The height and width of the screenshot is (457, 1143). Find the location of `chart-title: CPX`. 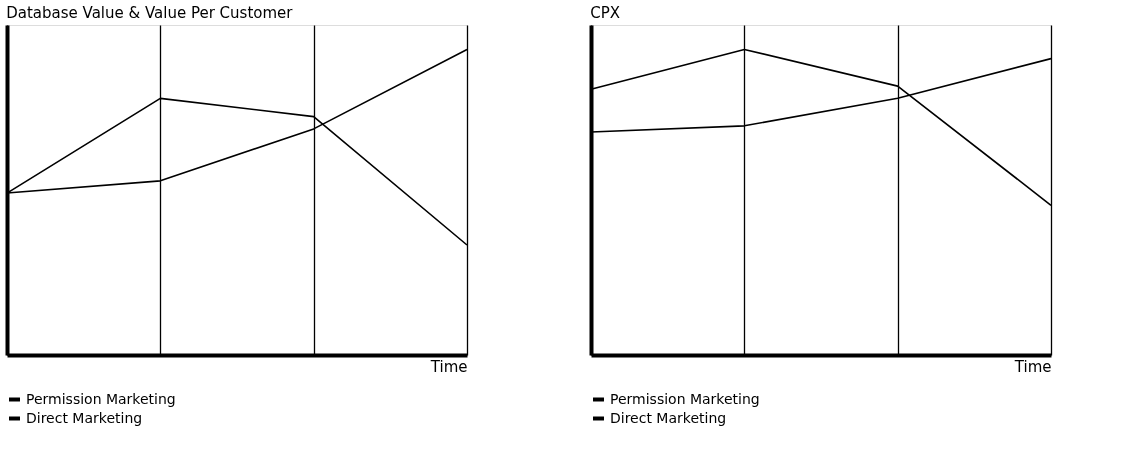

chart-title: CPX is located at coordinates (605, 13).